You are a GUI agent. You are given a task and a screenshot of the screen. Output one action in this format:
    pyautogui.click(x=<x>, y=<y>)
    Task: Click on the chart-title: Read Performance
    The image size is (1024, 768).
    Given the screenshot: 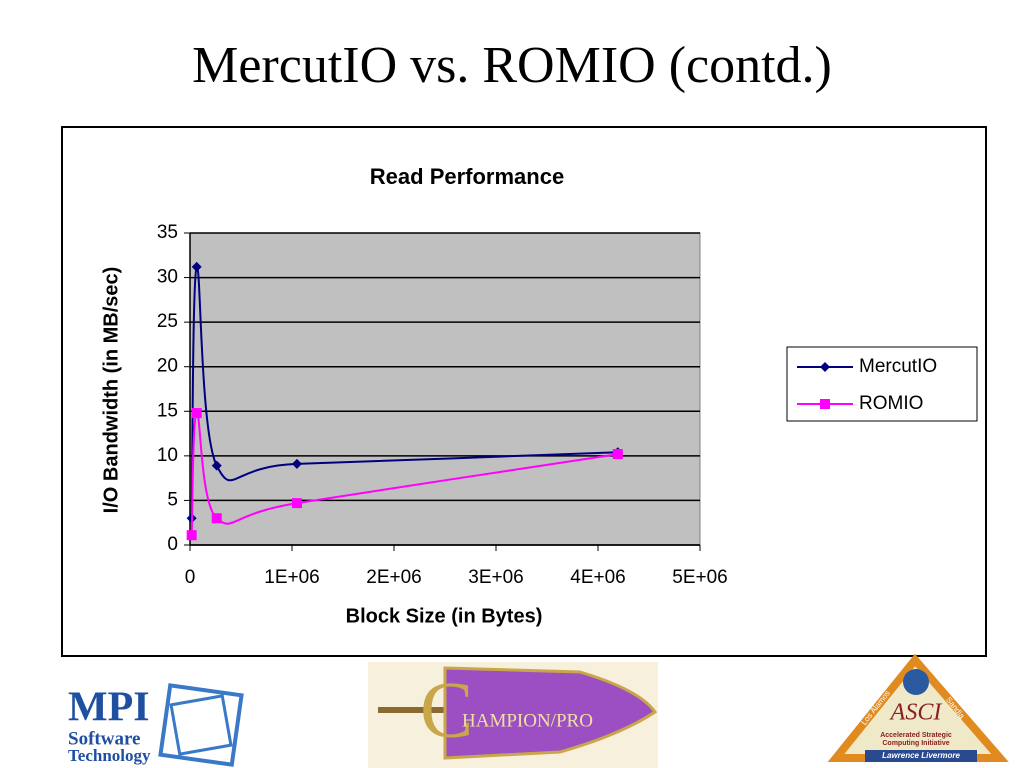 What is the action you would take?
    pyautogui.click(x=467, y=176)
    